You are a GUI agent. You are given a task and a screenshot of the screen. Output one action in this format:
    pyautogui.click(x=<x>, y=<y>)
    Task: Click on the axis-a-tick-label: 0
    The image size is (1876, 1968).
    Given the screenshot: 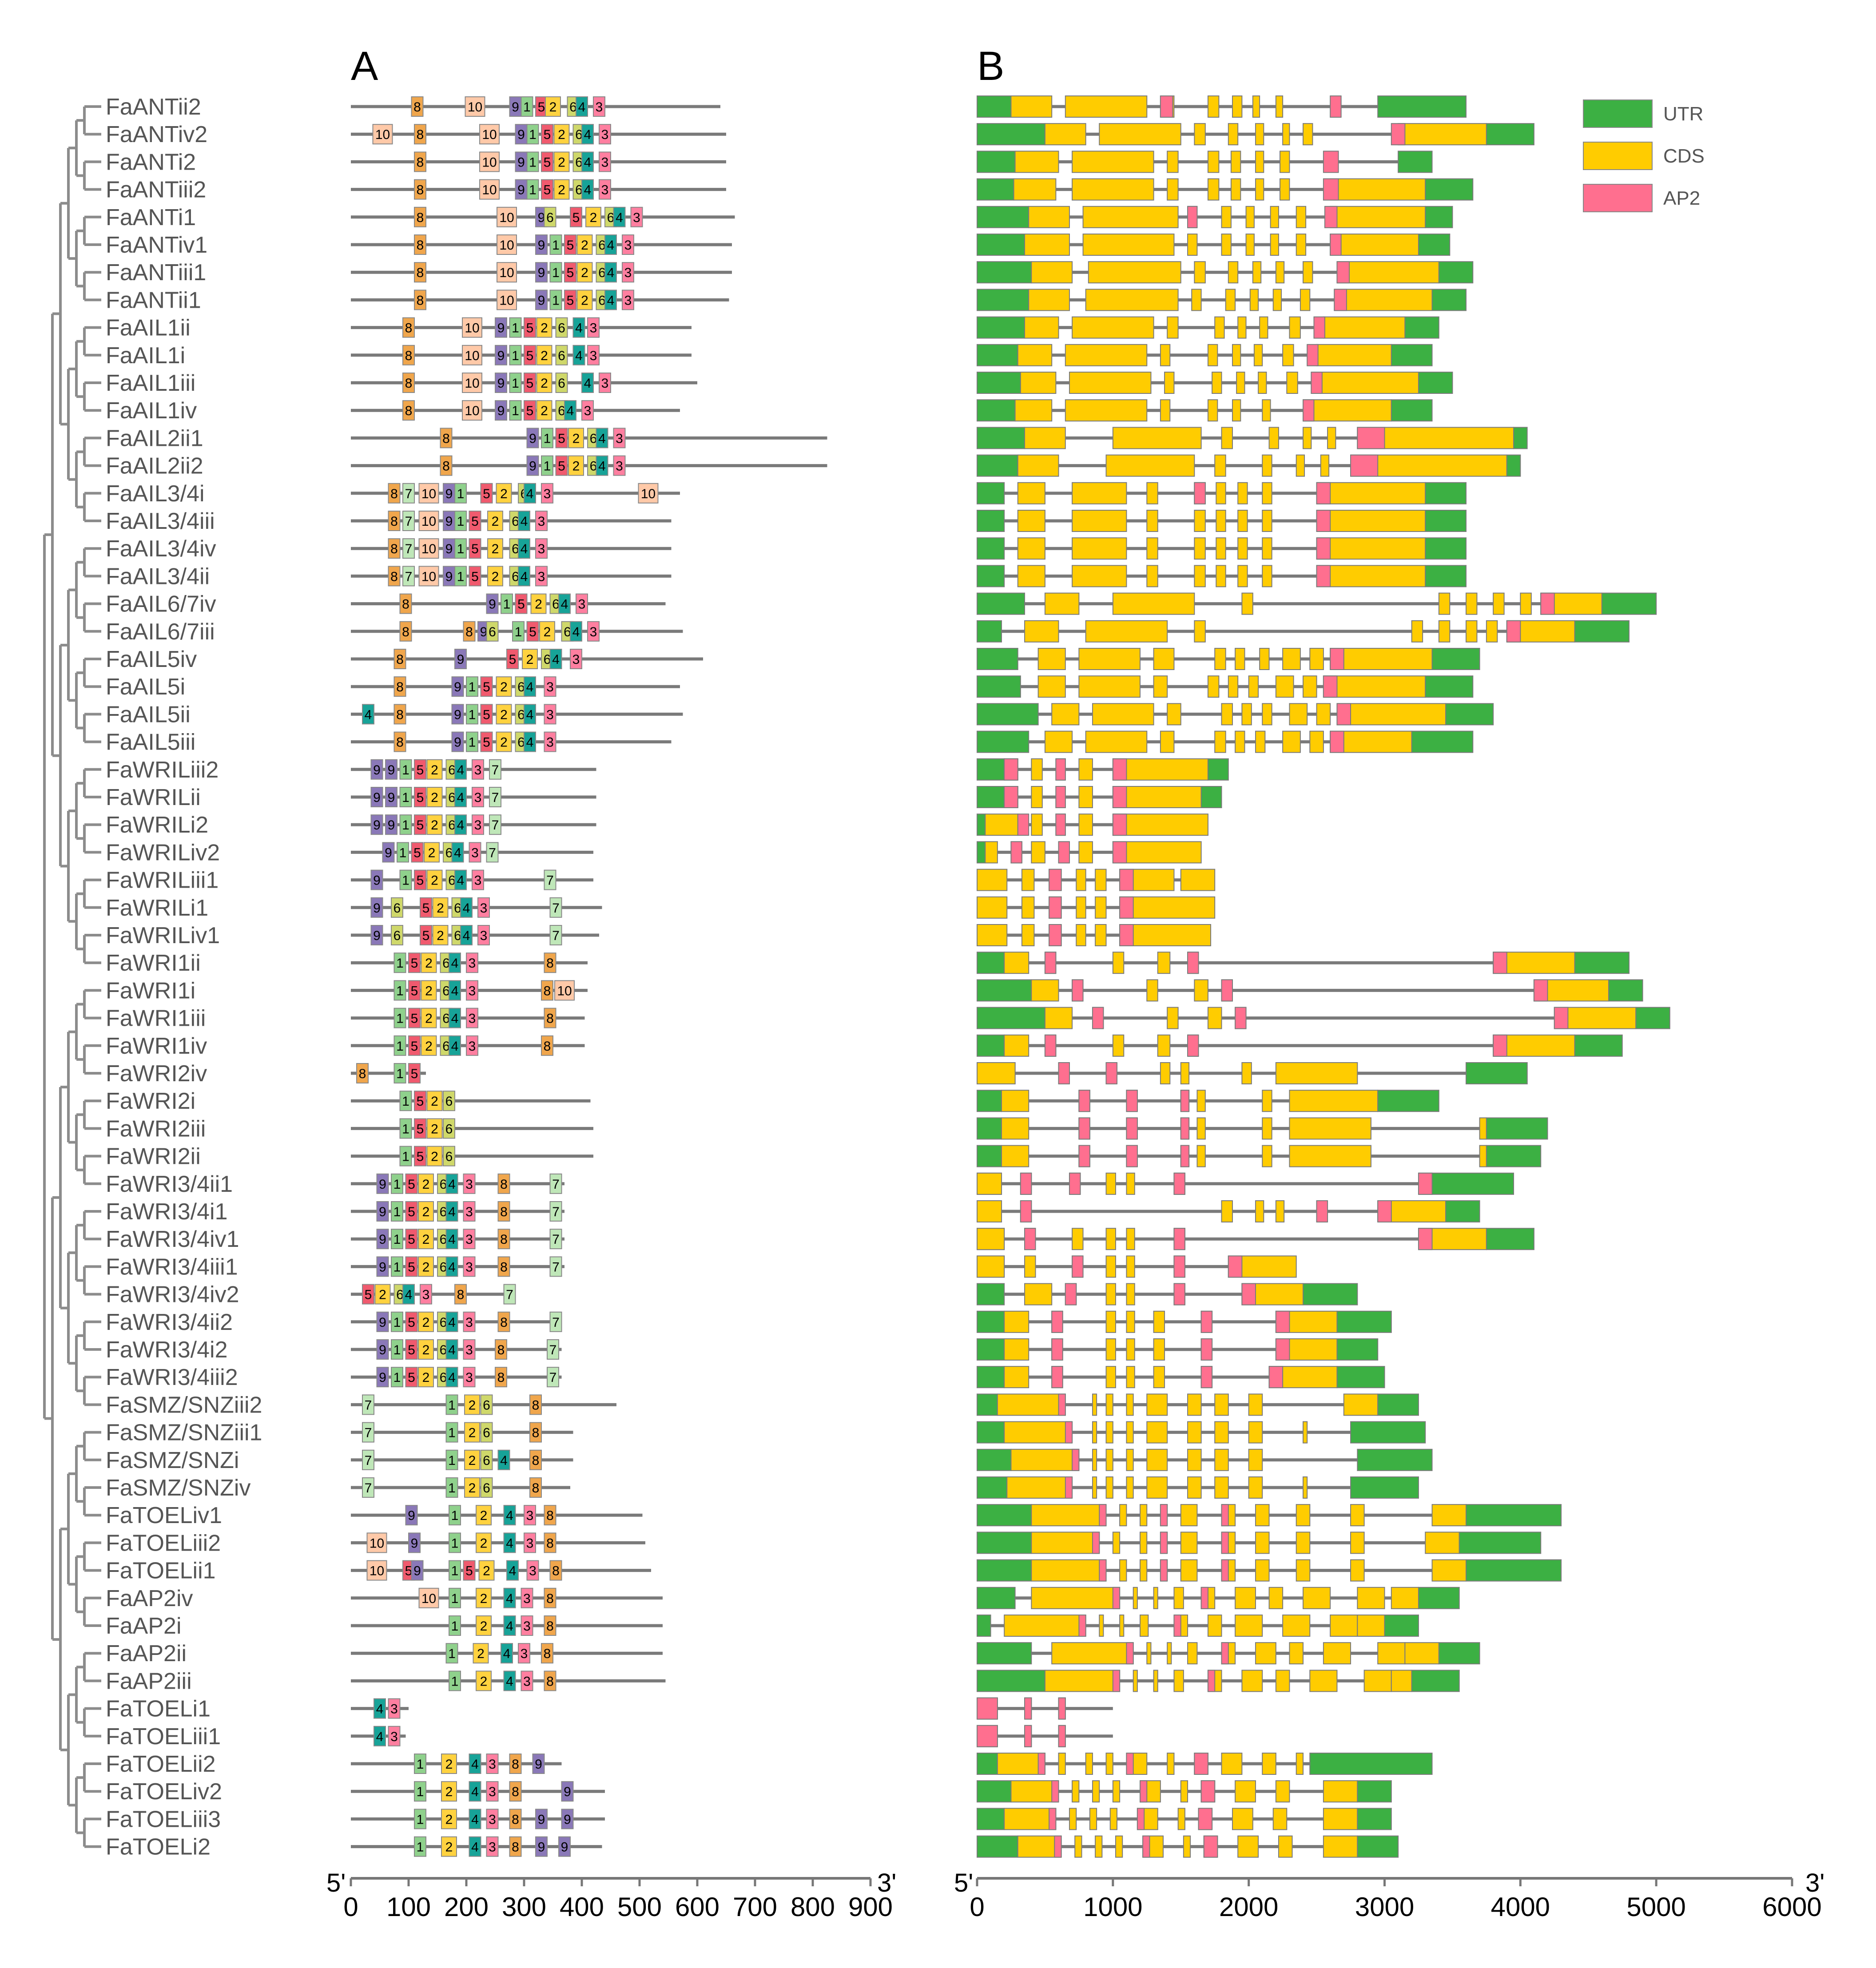 What is the action you would take?
    pyautogui.click(x=350, y=1907)
    